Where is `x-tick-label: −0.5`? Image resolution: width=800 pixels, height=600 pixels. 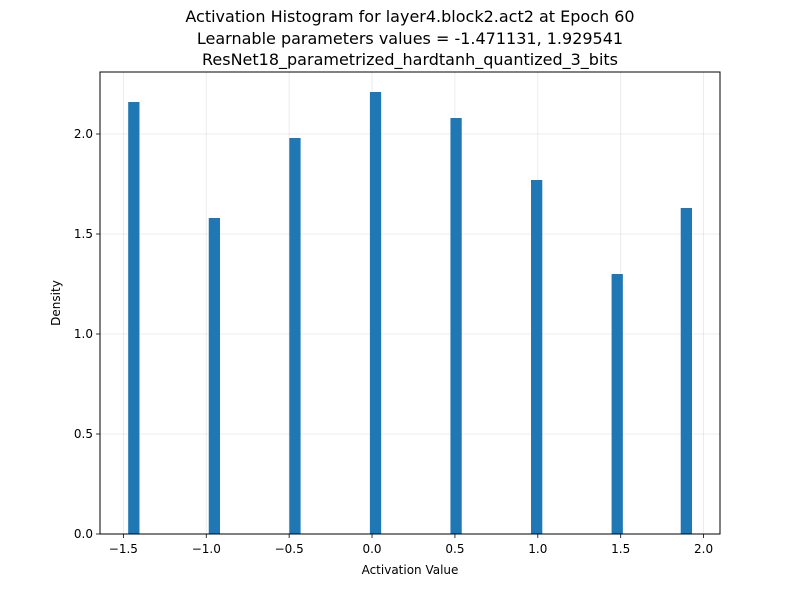 x-tick-label: −0.5 is located at coordinates (289, 549).